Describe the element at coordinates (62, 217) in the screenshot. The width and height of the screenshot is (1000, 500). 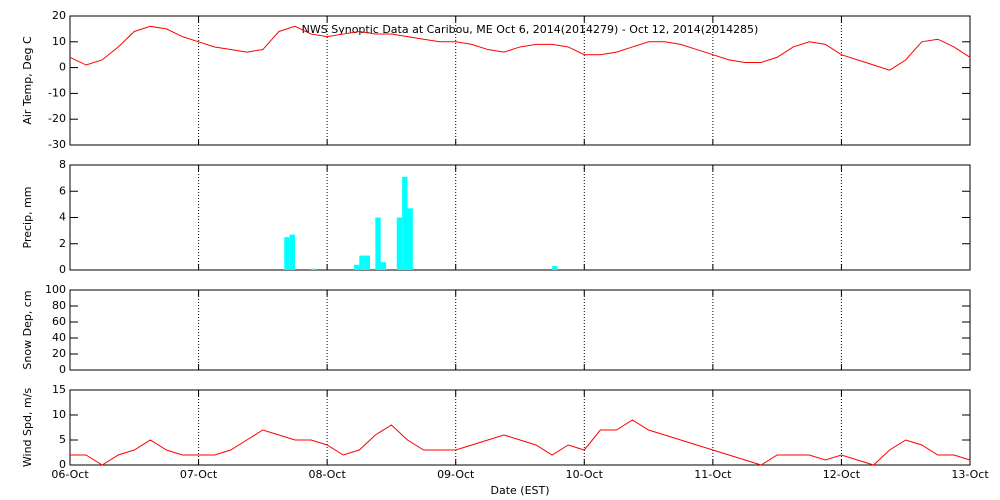
I see `y-tick-label: 4` at that location.